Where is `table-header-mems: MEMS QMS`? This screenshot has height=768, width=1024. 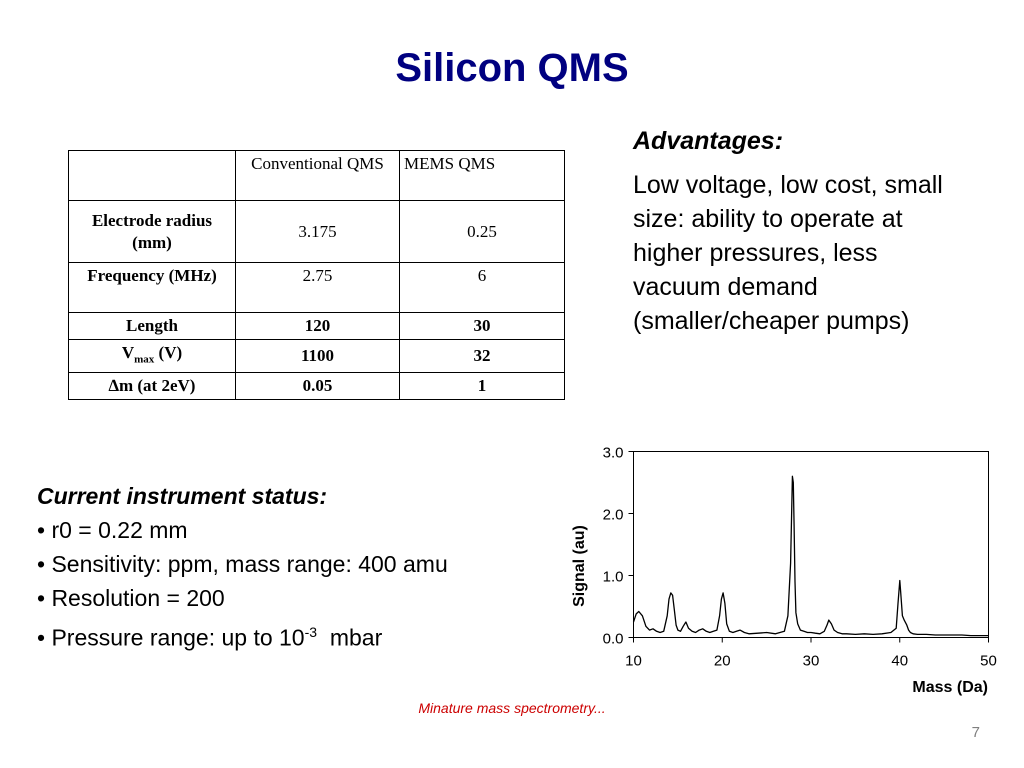
table-header-mems: MEMS QMS is located at coordinates (482, 175).